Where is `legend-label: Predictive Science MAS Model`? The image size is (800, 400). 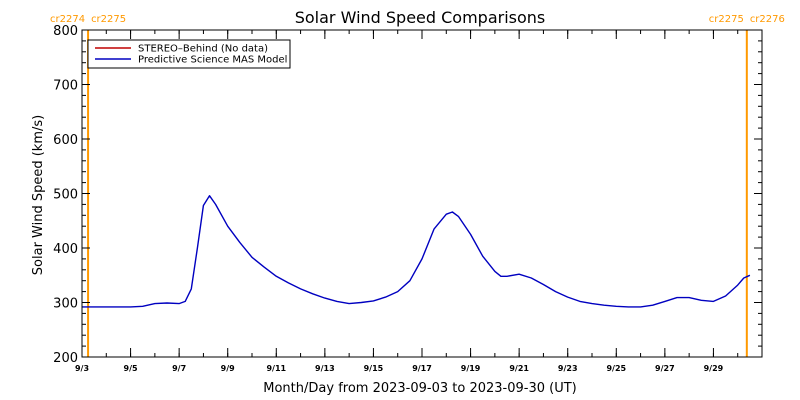 legend-label: Predictive Science MAS Model is located at coordinates (212, 60).